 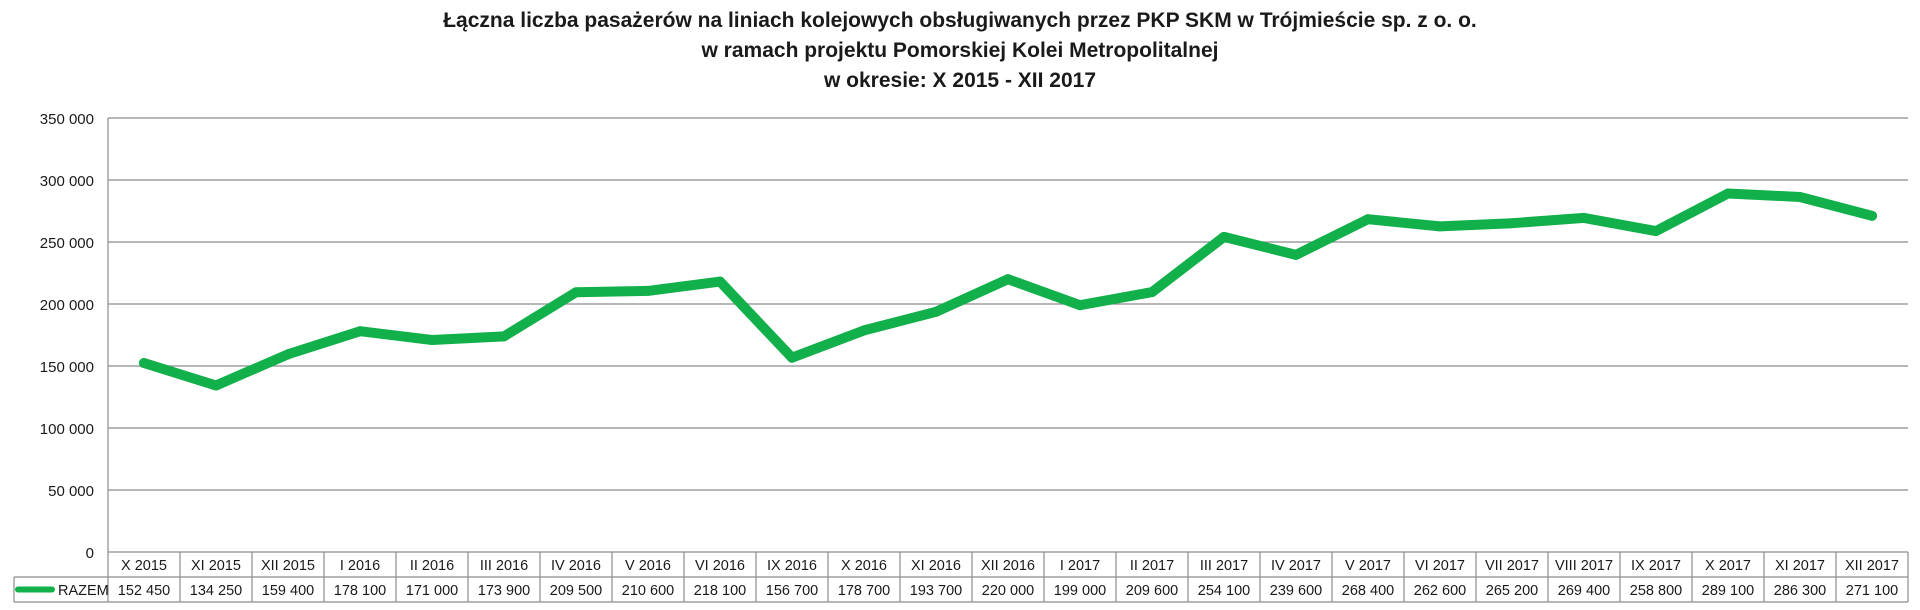 I want to click on x-tick-label: XII 2015, so click(x=288, y=566).